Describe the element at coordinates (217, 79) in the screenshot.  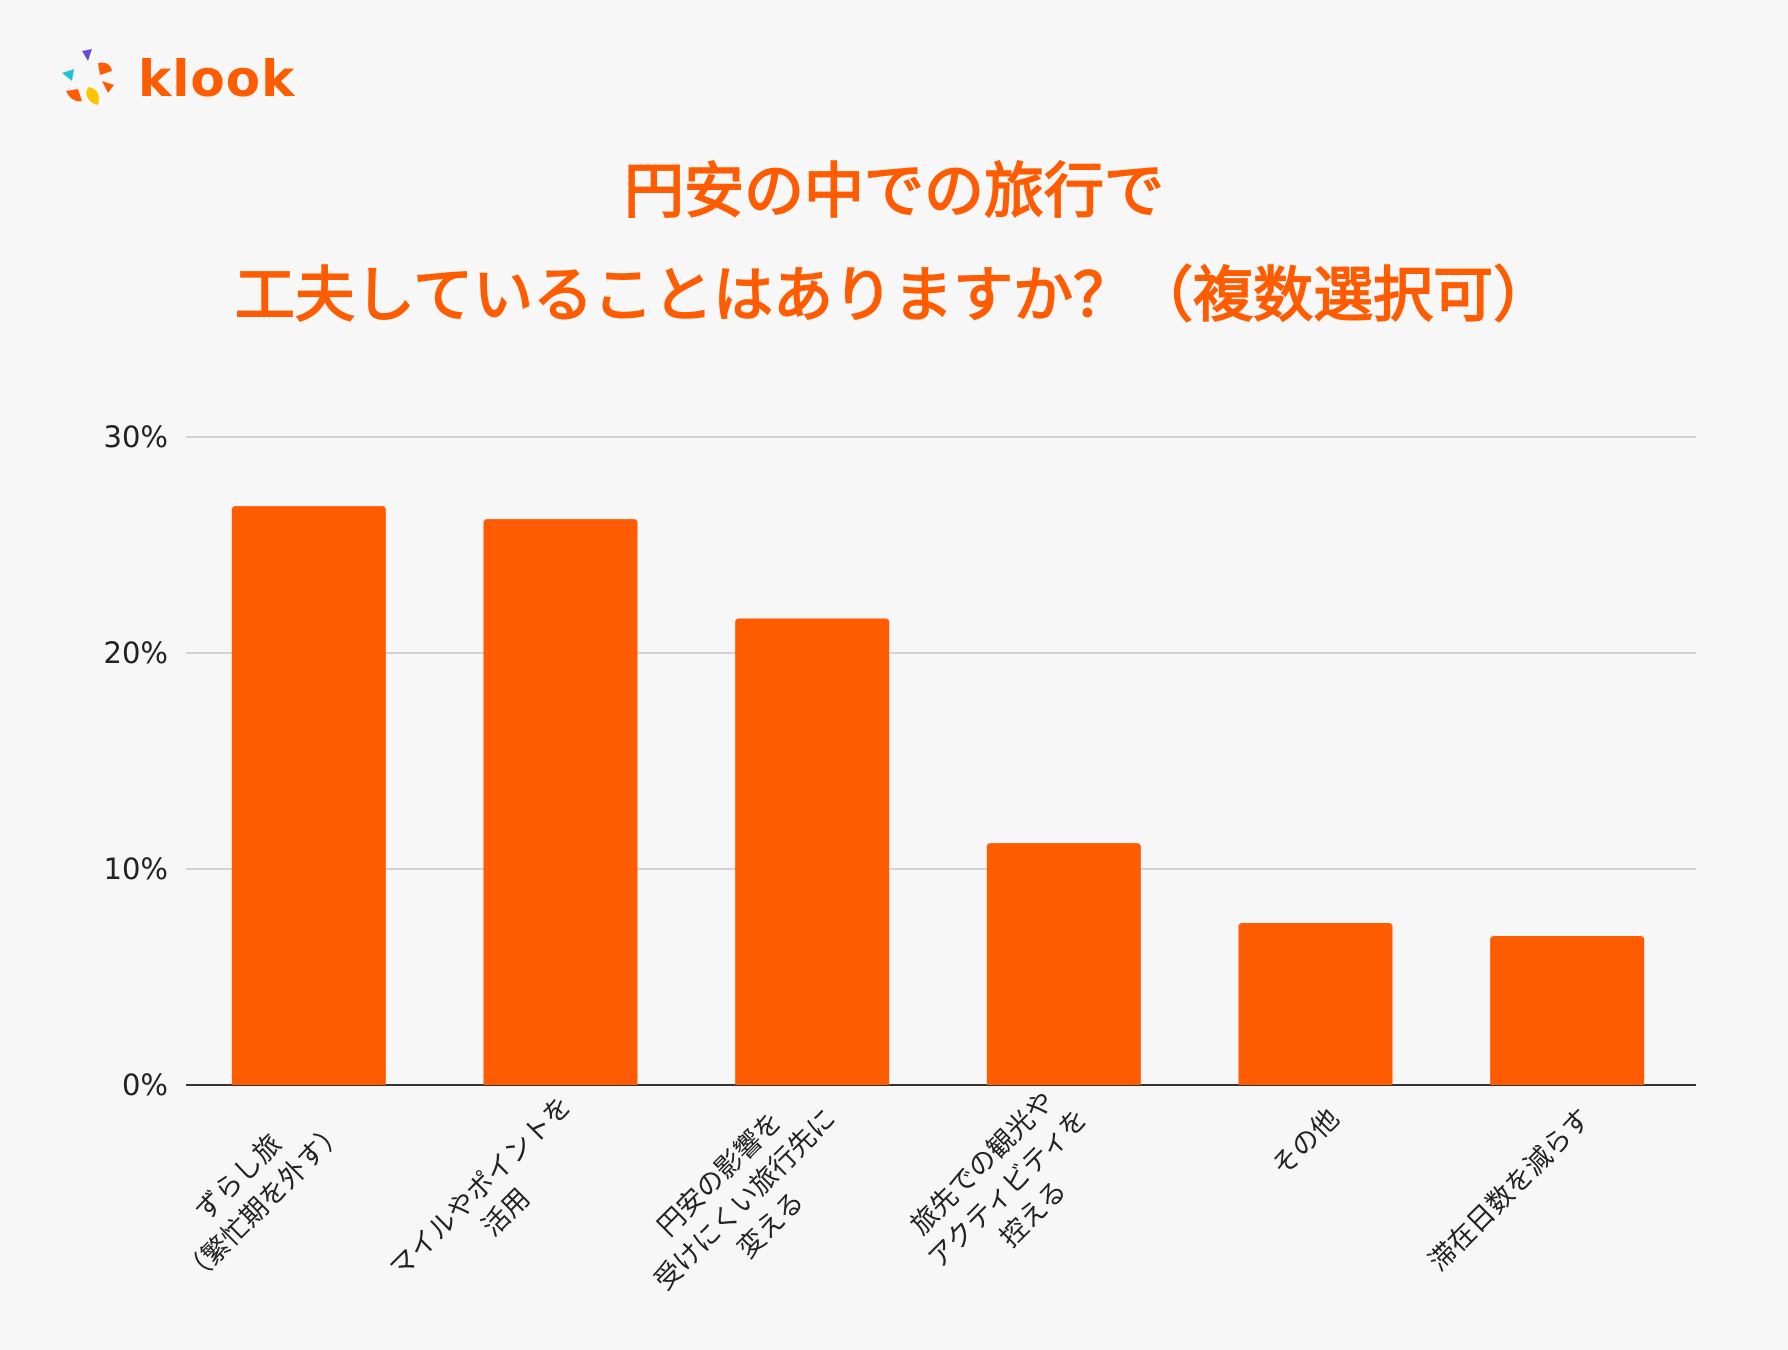
I see `brand-name: klook` at that location.